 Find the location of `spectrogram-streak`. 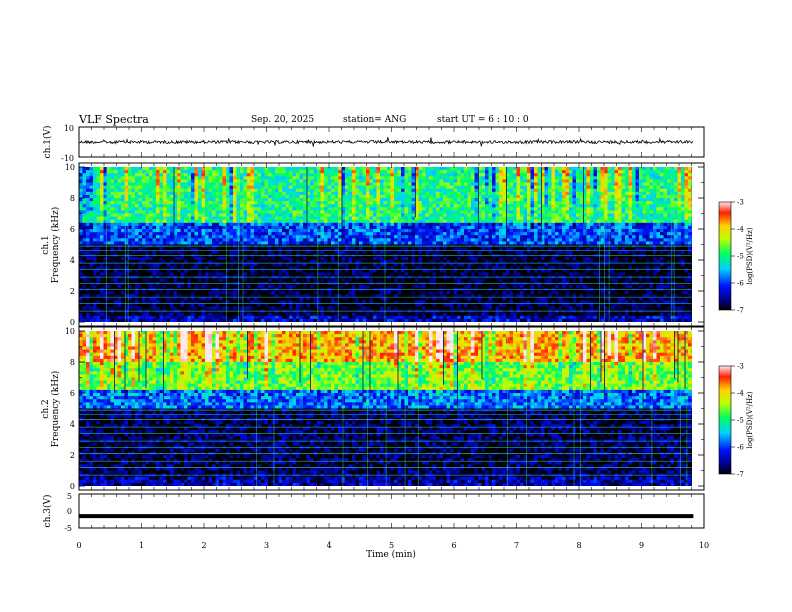

spectrogram-streak is located at coordinates (415, 192).